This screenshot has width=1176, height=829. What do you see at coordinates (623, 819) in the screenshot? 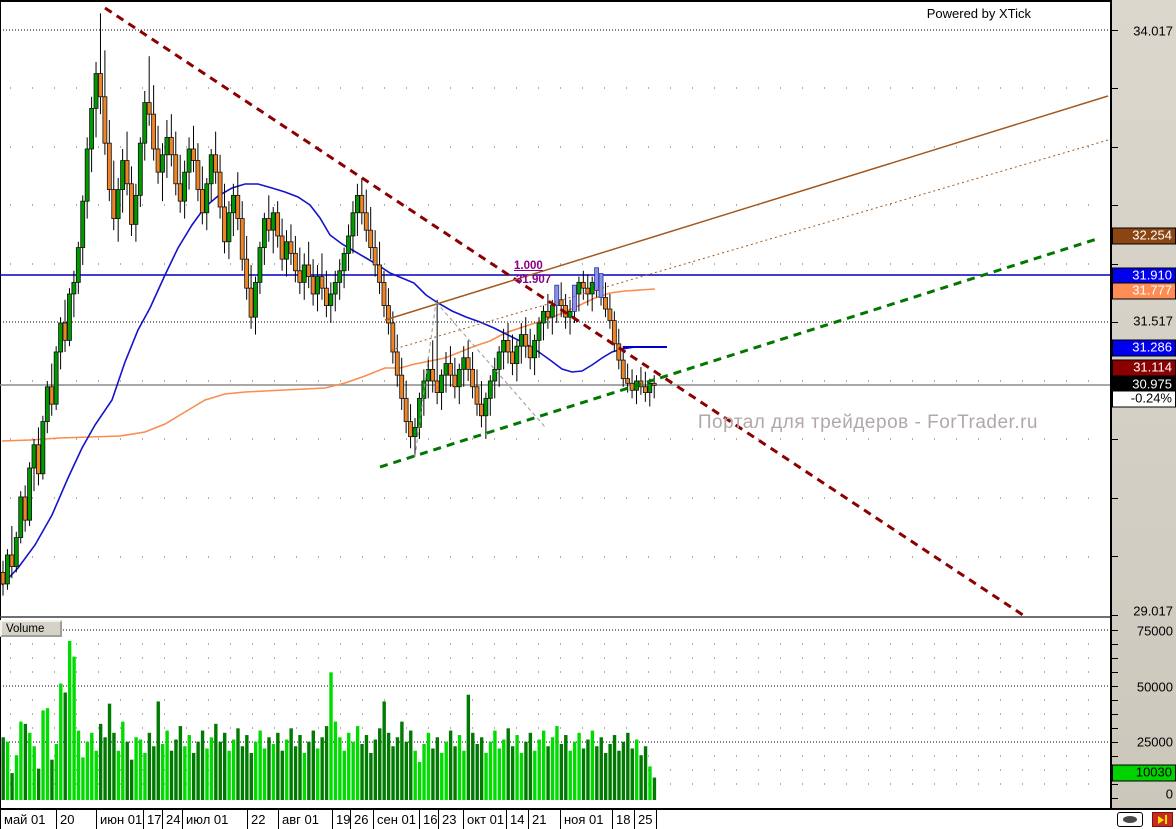
I see `date-cell: 18` at bounding box center [623, 819].